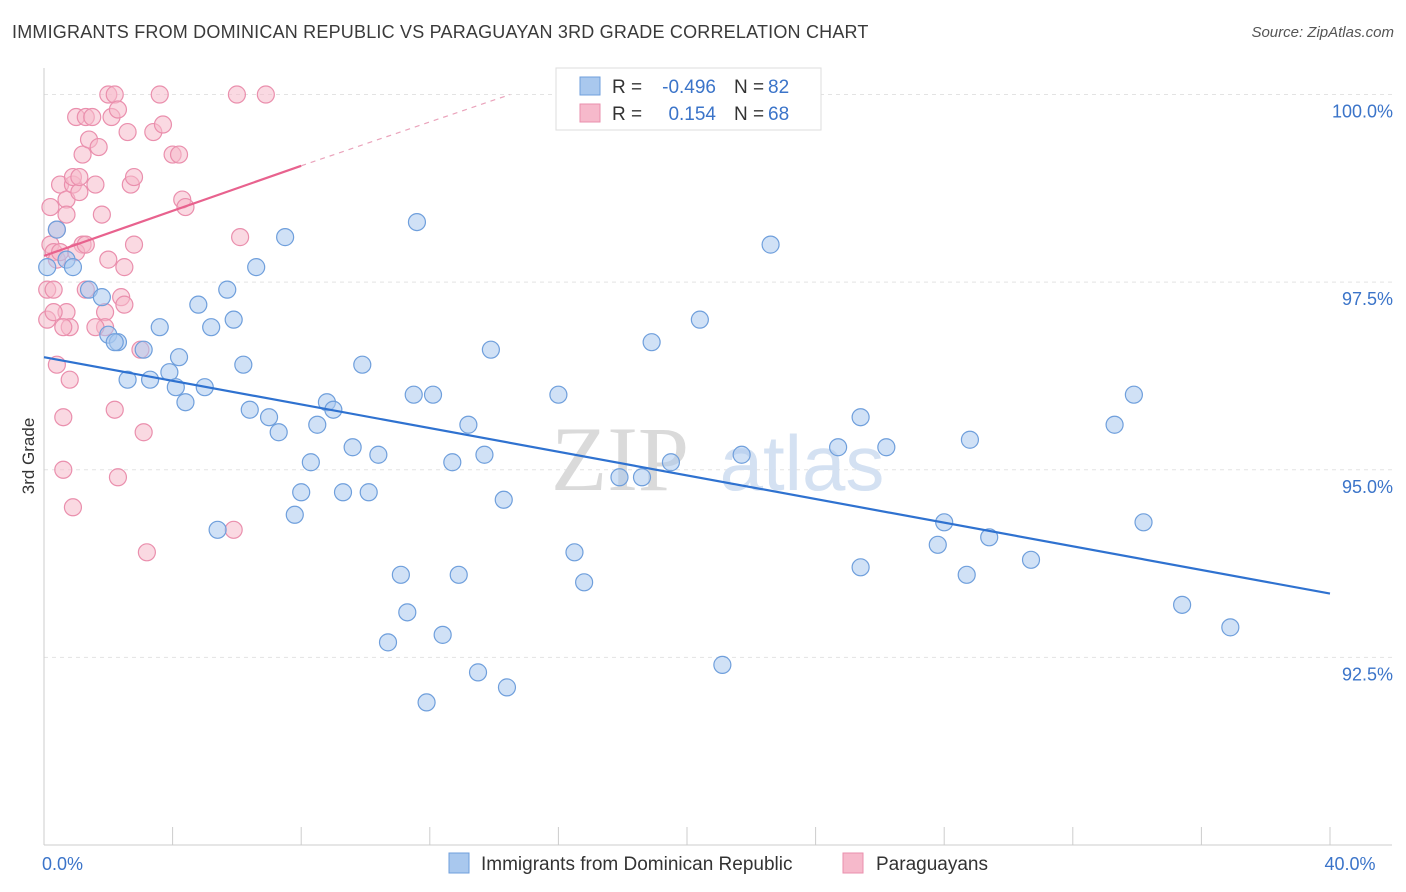 This screenshot has height=892, width=1406. Describe the element at coordinates (853, 863) in the screenshot. I see `legend-swatch-pink` at that location.